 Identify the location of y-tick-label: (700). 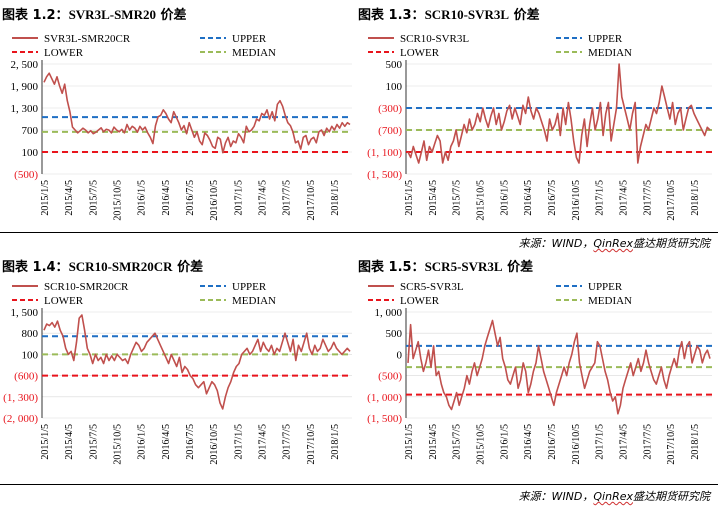
(390, 131).